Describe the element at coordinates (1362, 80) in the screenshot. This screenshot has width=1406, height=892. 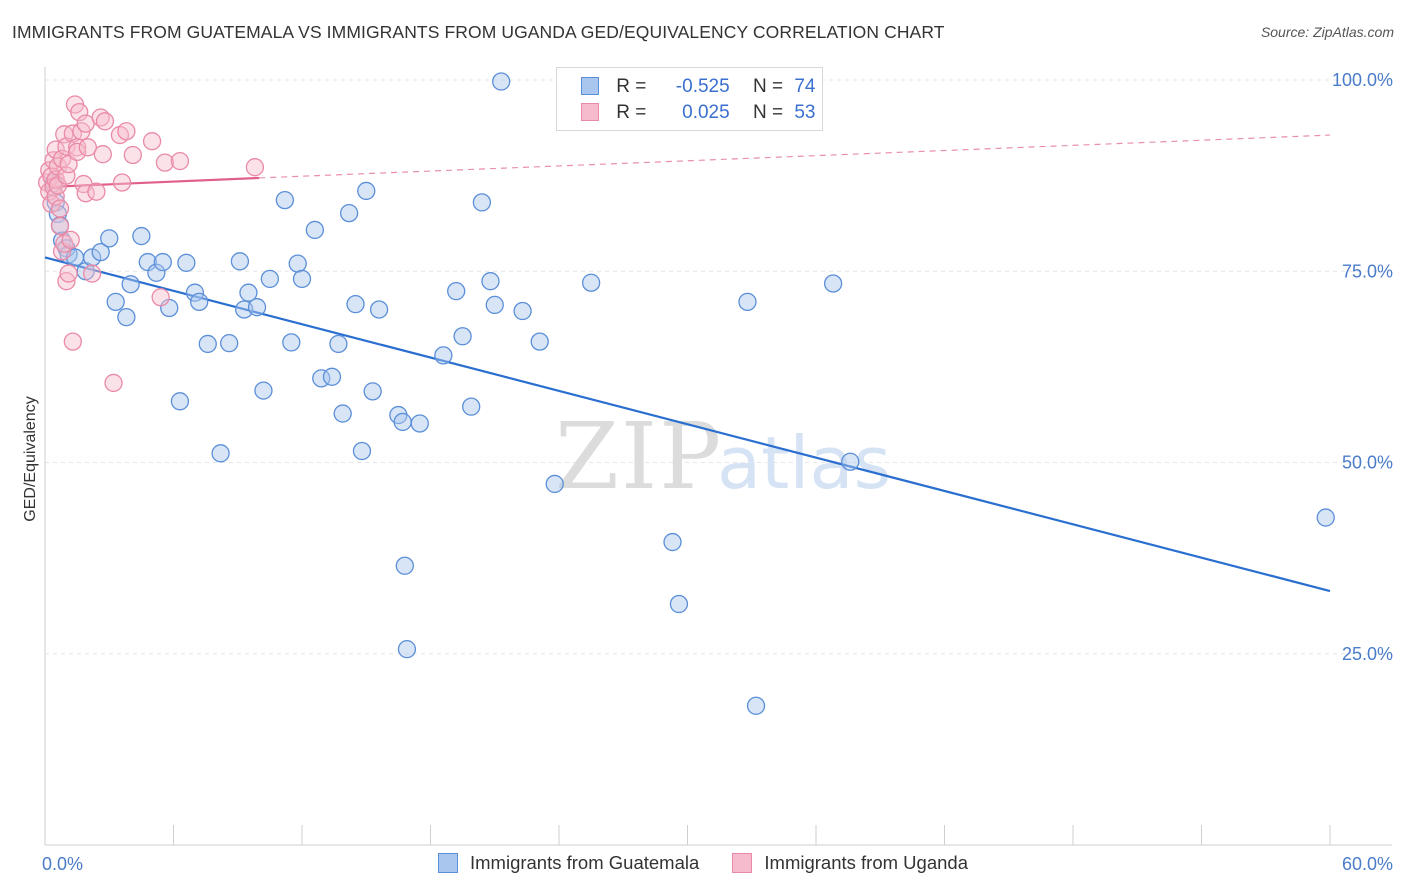
I see `y-tick-label: 100.0%` at that location.